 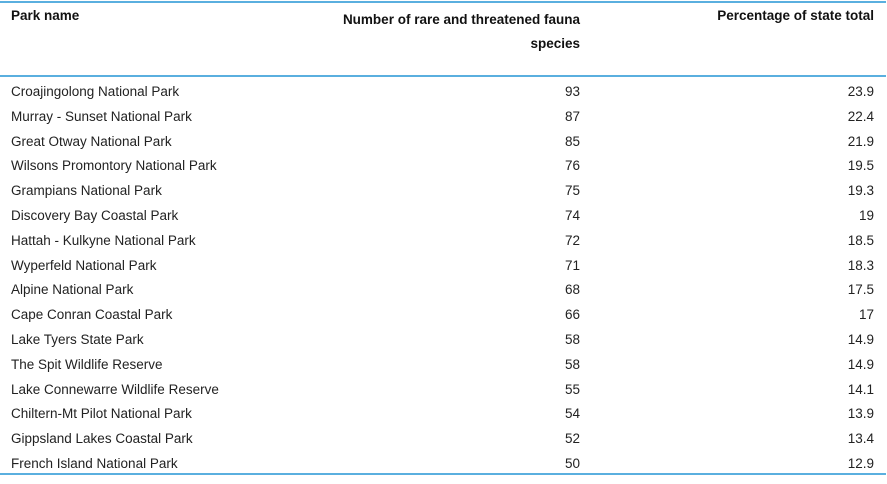 I want to click on table-row: The Spit Wildlife Reserve 58 14.9, so click(x=443, y=365).